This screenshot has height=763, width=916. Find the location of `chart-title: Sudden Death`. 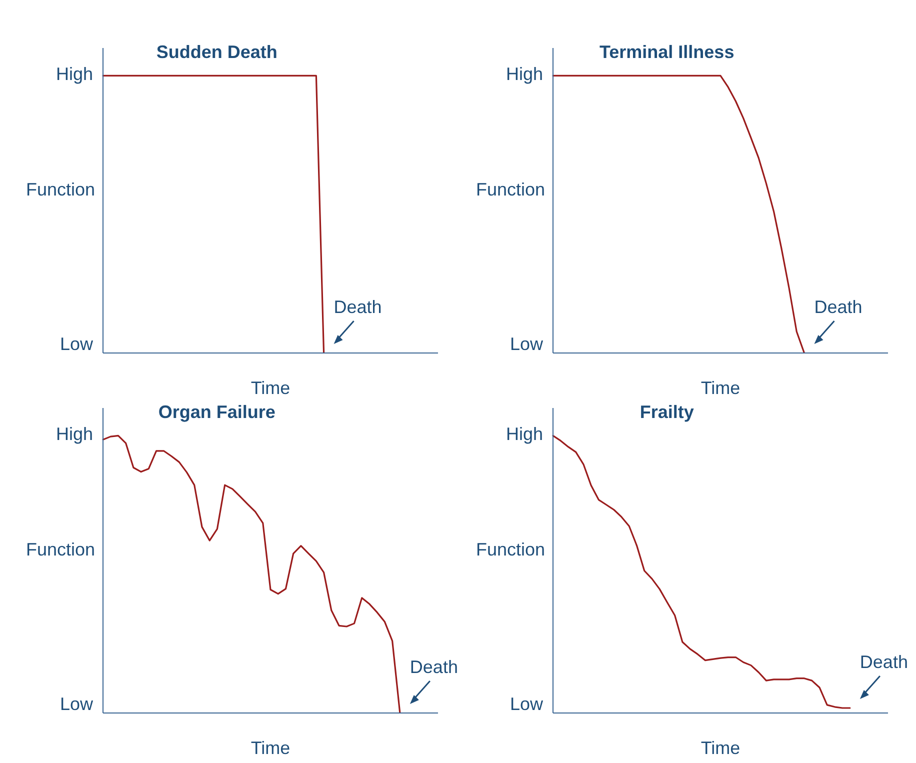

chart-title: Sudden Death is located at coordinates (216, 52).